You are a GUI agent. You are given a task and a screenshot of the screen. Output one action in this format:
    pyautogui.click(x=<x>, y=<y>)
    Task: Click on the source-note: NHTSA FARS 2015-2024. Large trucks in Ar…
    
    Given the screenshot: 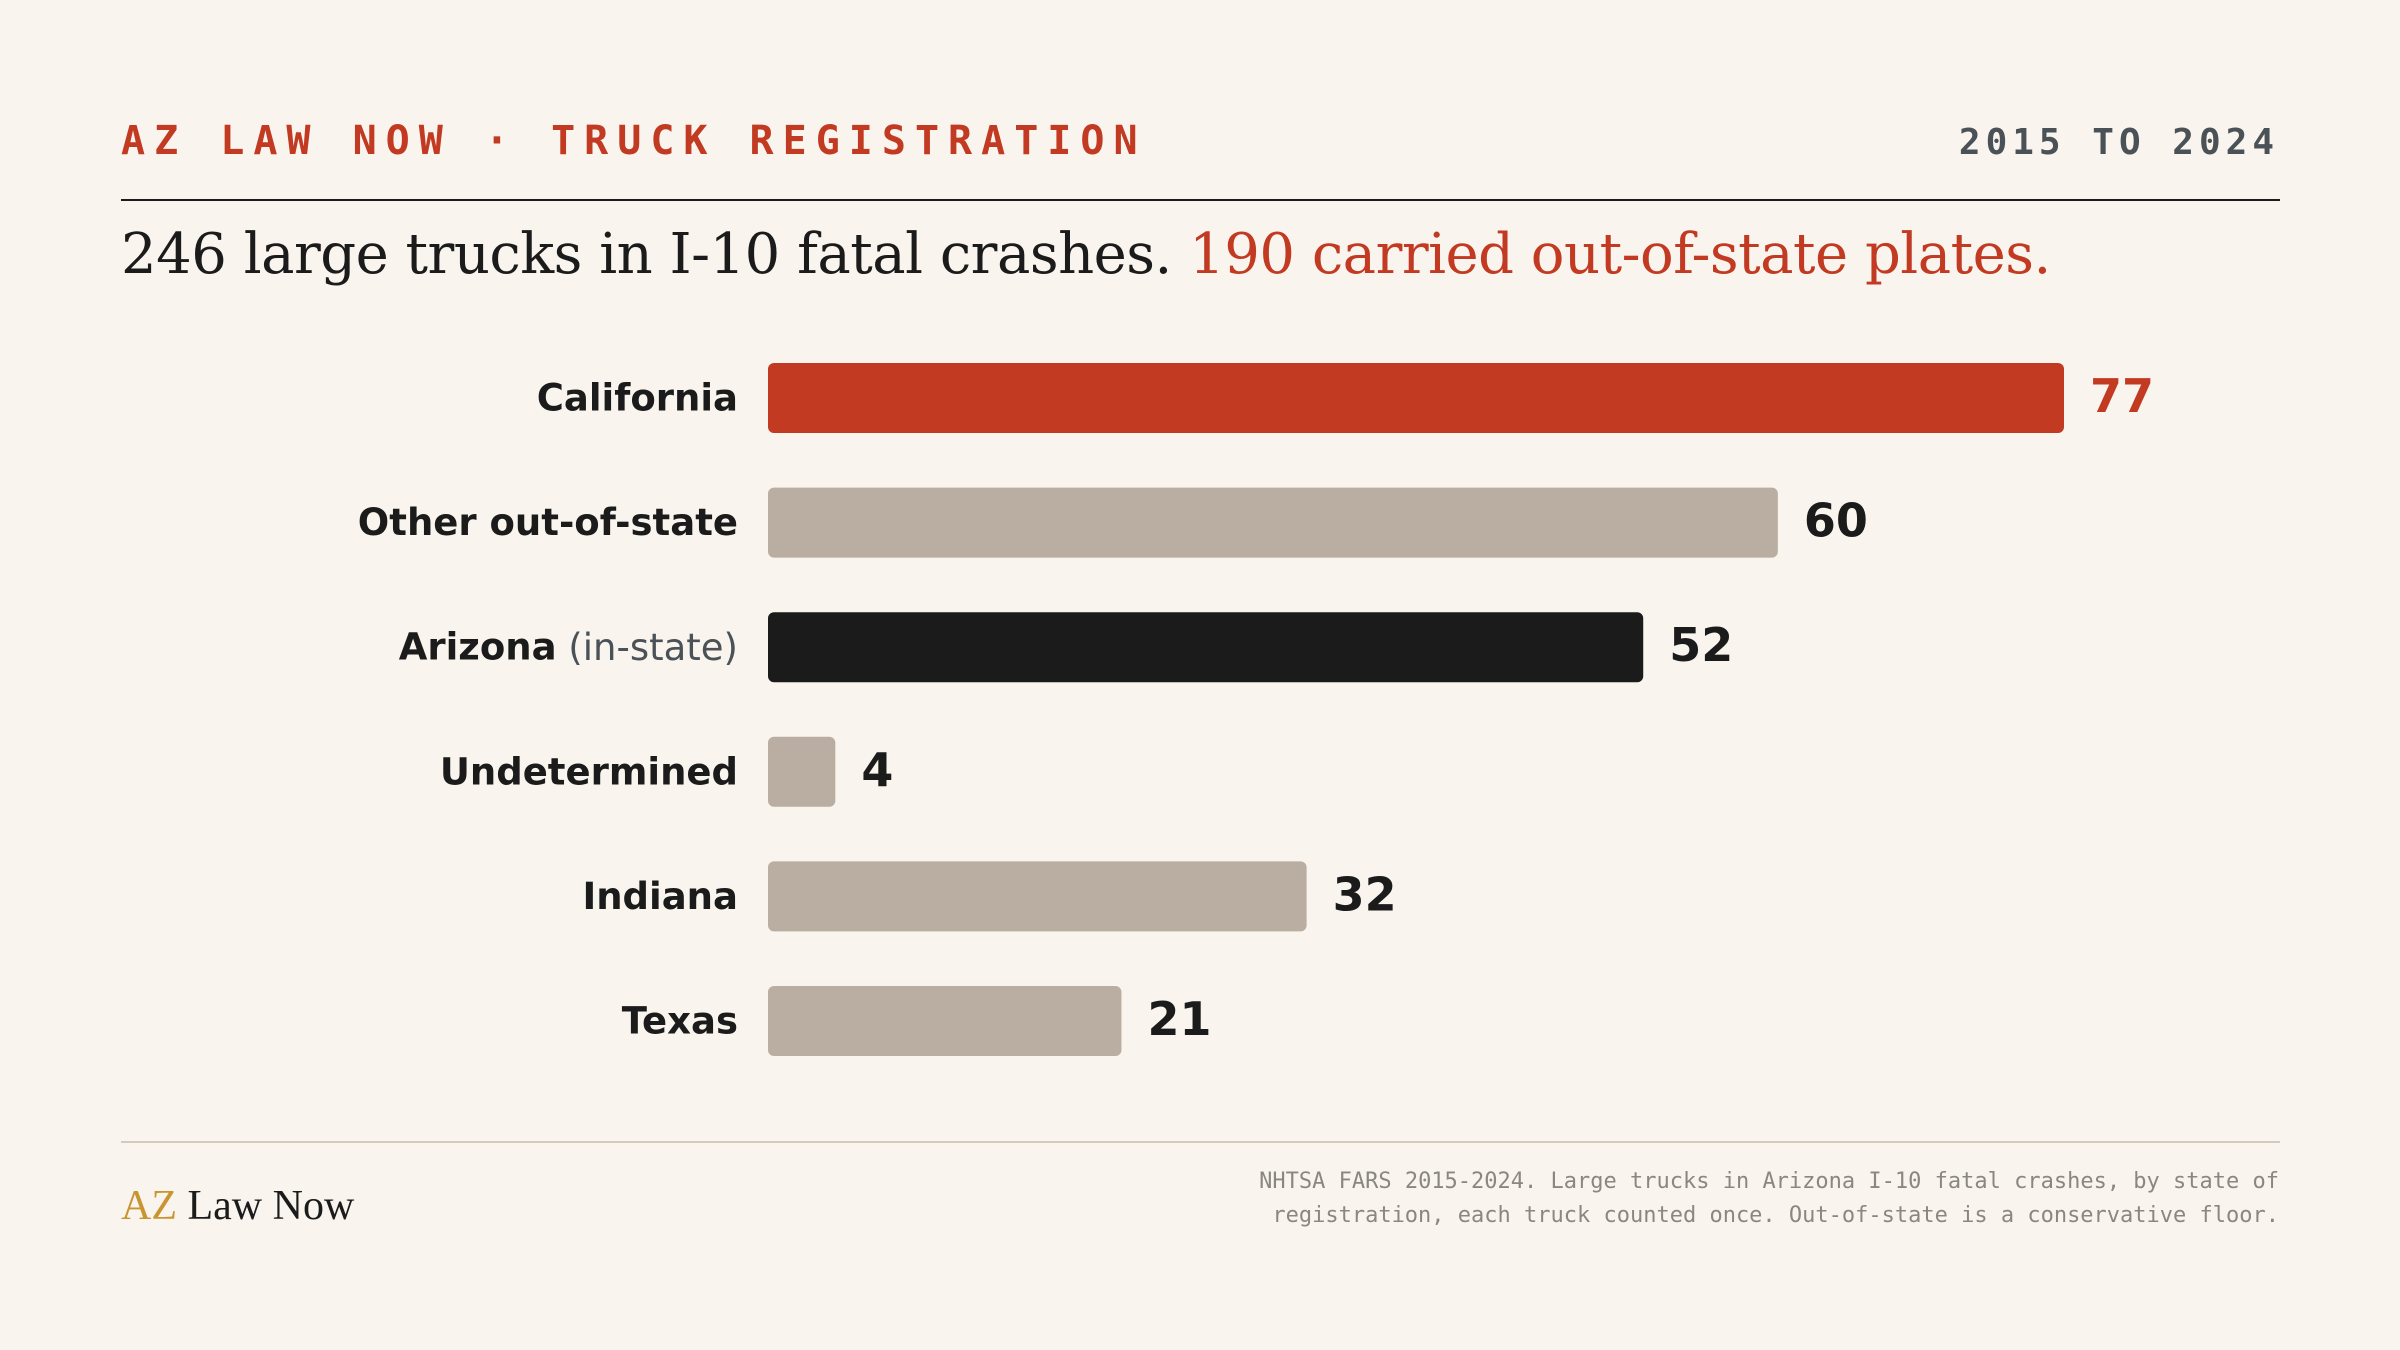 What is the action you would take?
    pyautogui.click(x=1729, y=1199)
    